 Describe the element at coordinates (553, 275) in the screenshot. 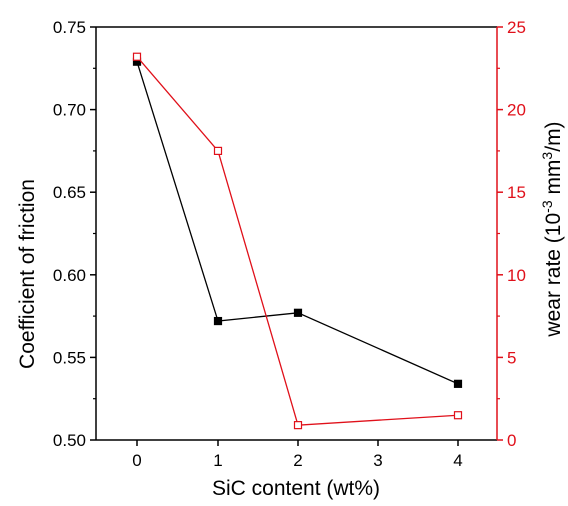

I see `y-axis-title-right-prefix: wear rate (10` at that location.